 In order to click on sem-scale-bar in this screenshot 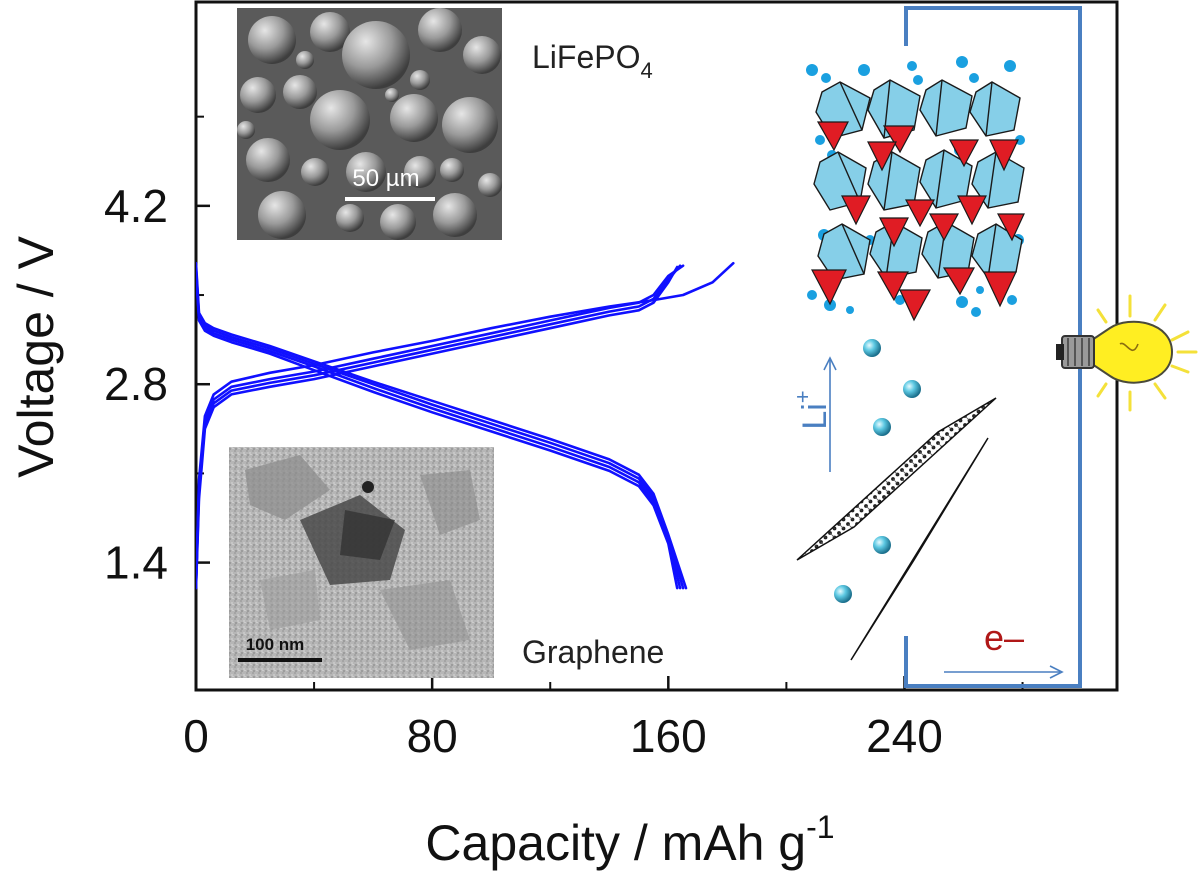, I will do `click(390, 199)`.